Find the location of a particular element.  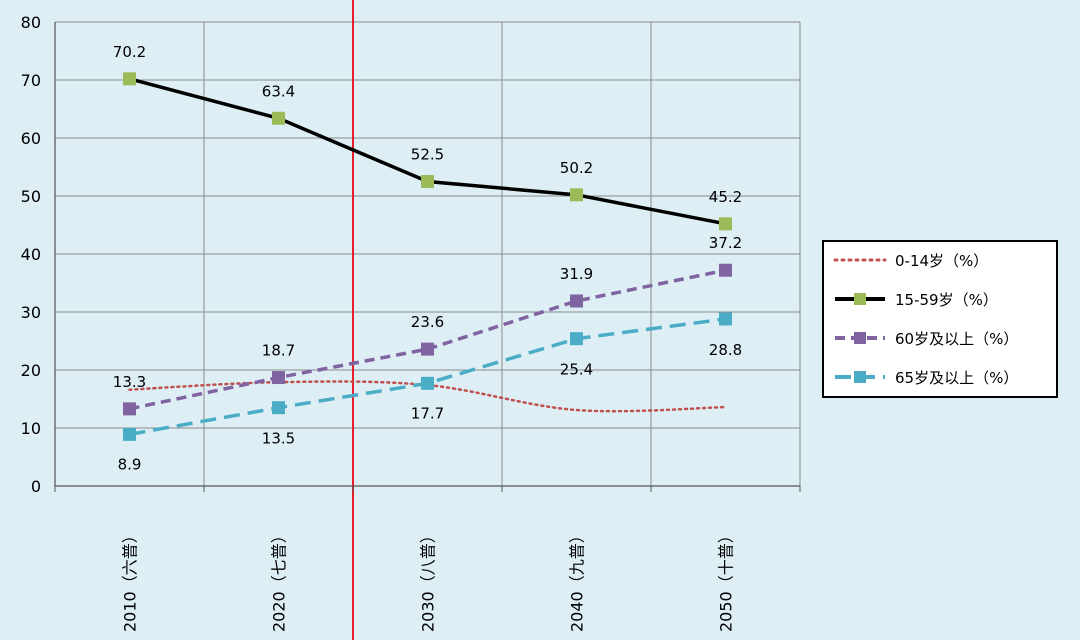

y-tick-labels: 0 10 20 30 40 50 60 70 80 is located at coordinates (31, 254).